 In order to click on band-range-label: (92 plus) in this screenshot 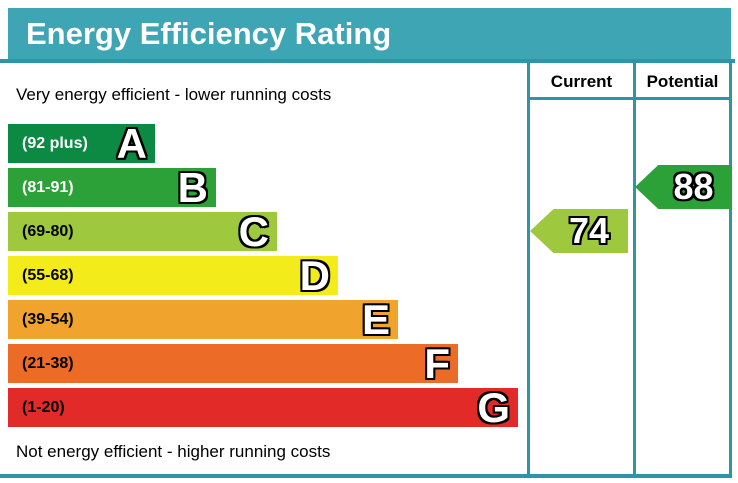, I will do `click(55, 143)`.